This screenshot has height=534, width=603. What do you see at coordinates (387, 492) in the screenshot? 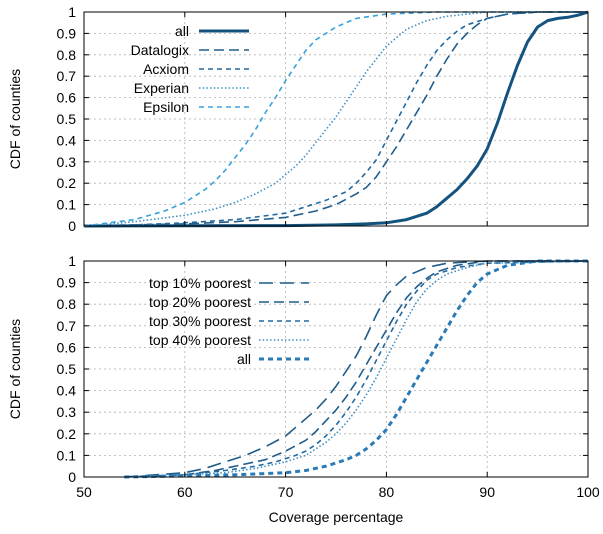
I see `x-tick-label-3: 80` at bounding box center [387, 492].